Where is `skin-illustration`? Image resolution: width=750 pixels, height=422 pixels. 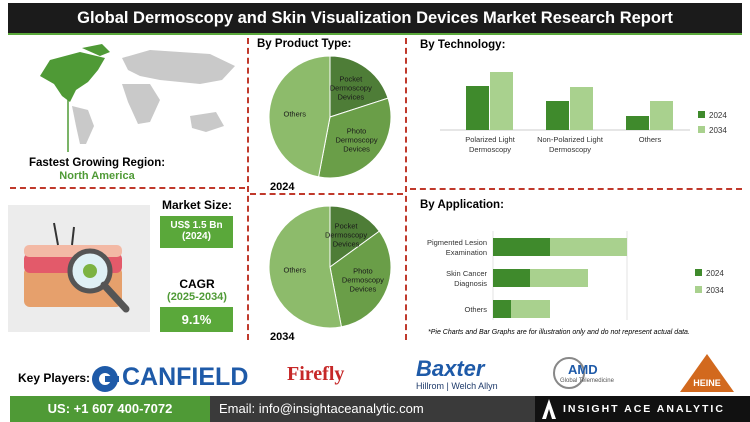
skin-illustration is located at coordinates (79, 268).